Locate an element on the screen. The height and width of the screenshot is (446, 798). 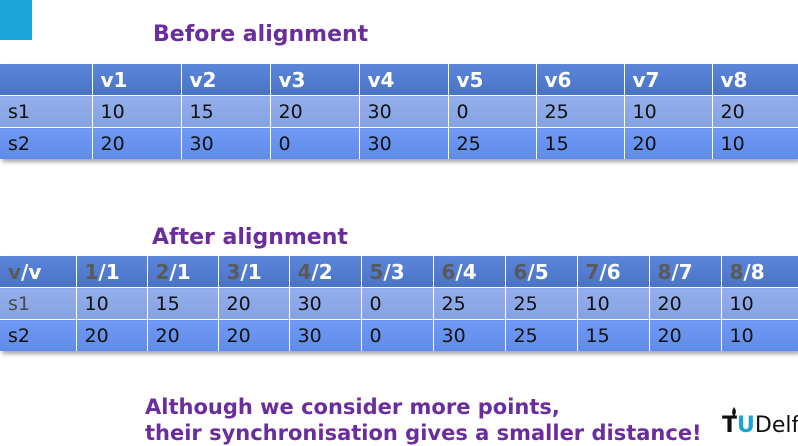
logo-wordmark: Delf is located at coordinates (776, 425).